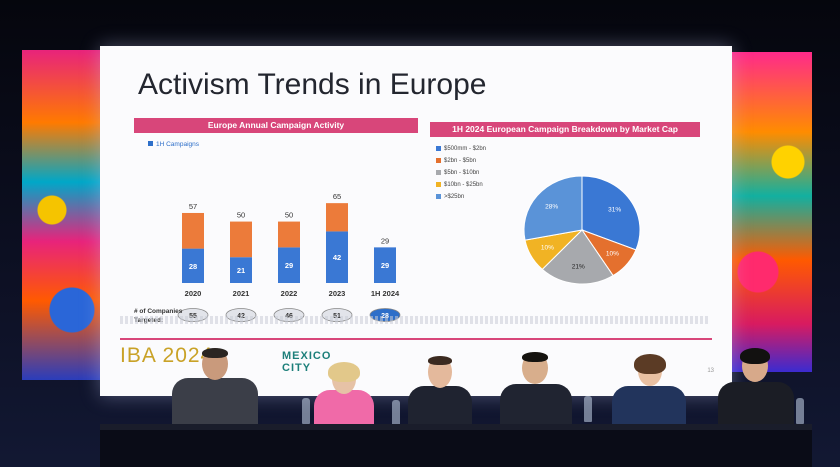 The image size is (840, 467). I want to click on pie-legend-label: $500mm - $2bn, so click(465, 149).